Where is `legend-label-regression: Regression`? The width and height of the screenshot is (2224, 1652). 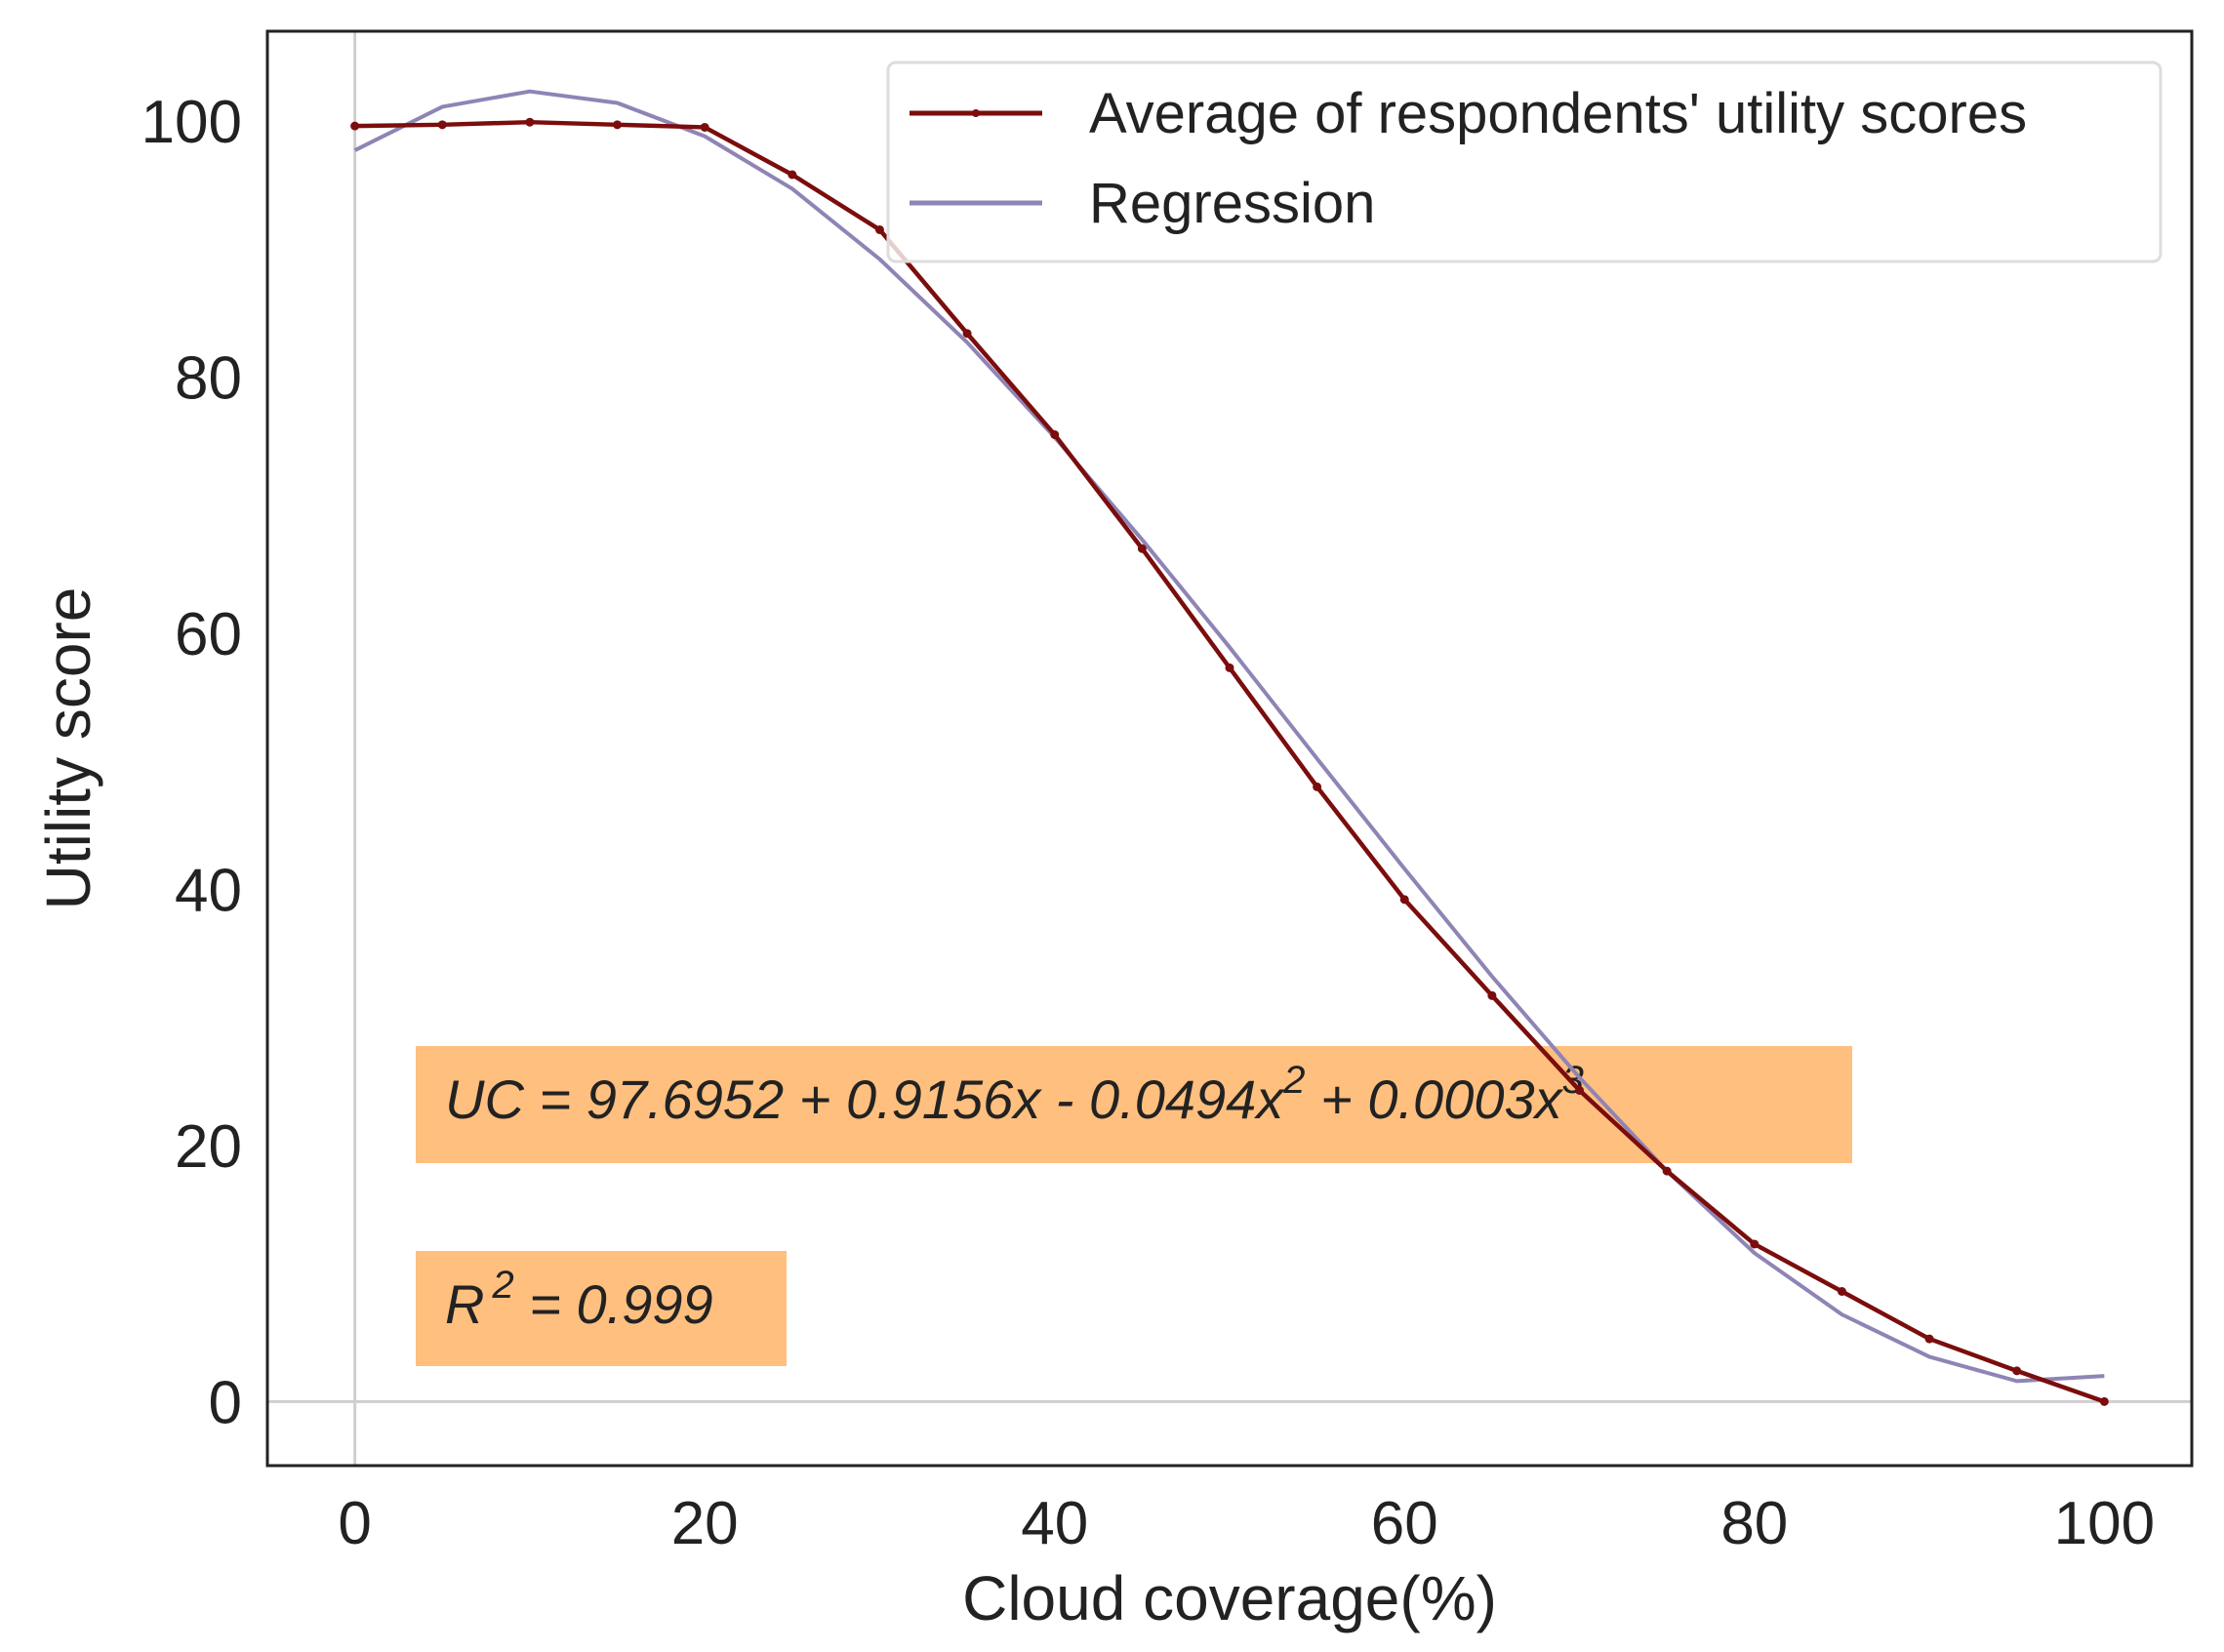
legend-label-regression: Regression is located at coordinates (1232, 204).